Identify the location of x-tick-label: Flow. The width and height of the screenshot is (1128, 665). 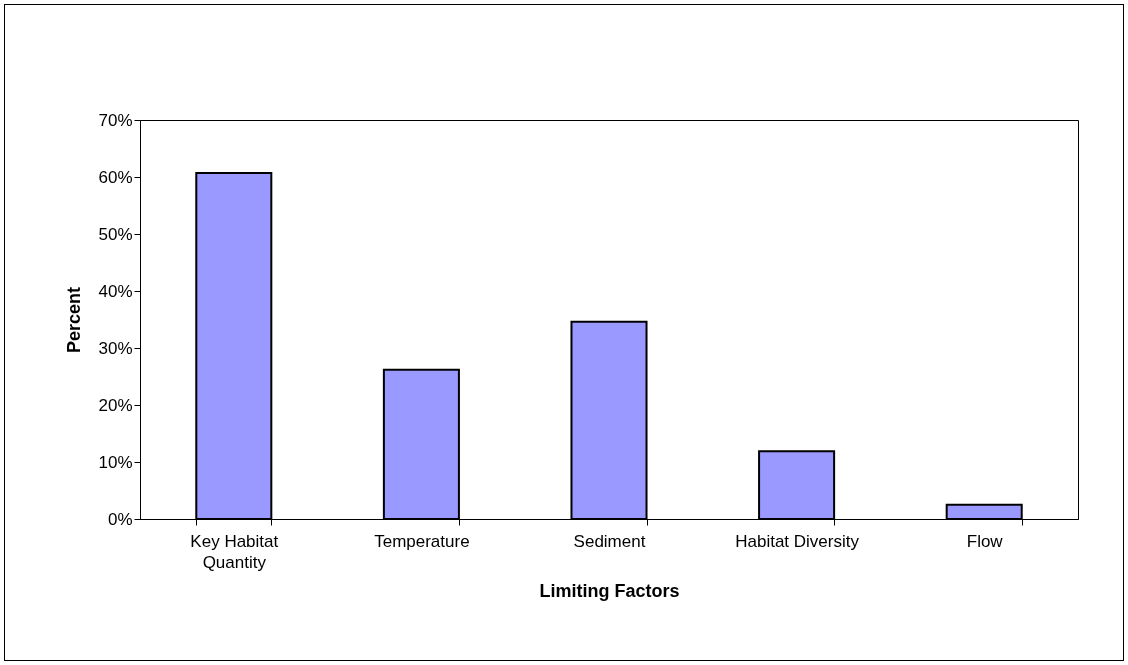
(985, 541).